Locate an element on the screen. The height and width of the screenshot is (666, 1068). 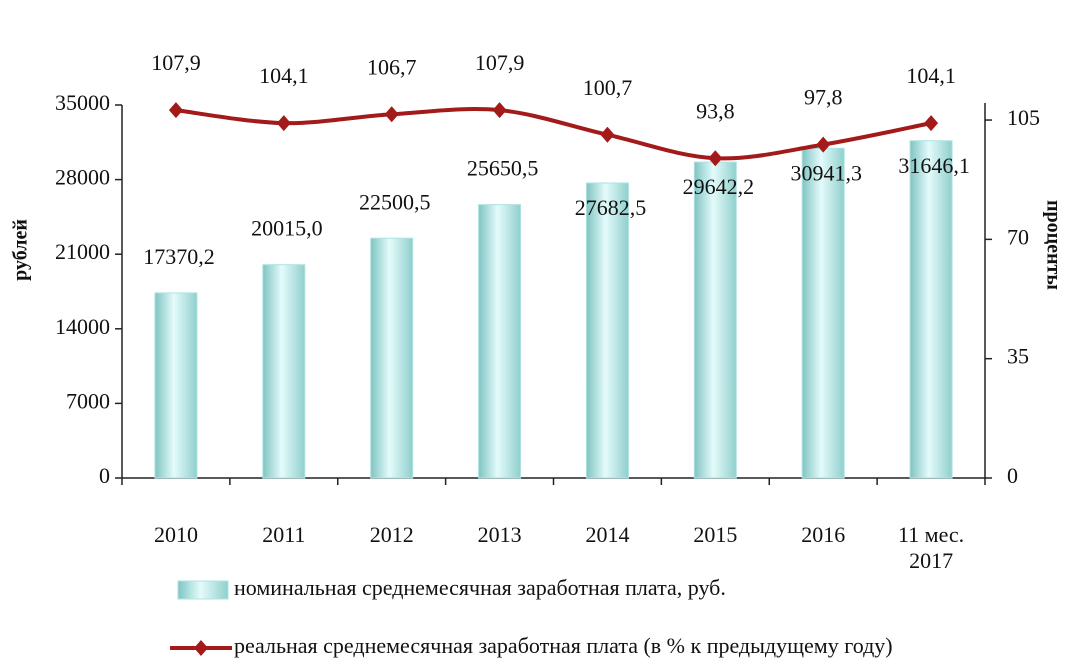
y2-tick-label: 70 is located at coordinates (1018, 236).